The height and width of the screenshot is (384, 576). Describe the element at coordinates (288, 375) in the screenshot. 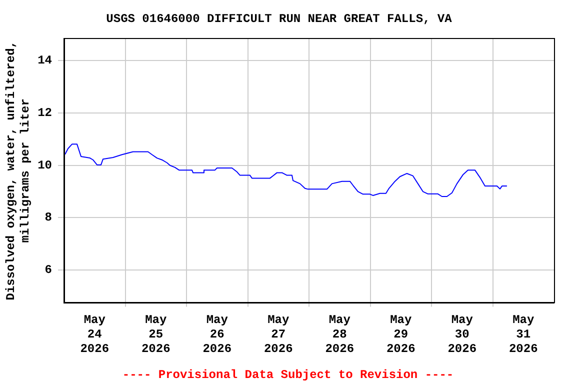

I see `text: ---- Provisional Data Subject to Revision ----` at that location.